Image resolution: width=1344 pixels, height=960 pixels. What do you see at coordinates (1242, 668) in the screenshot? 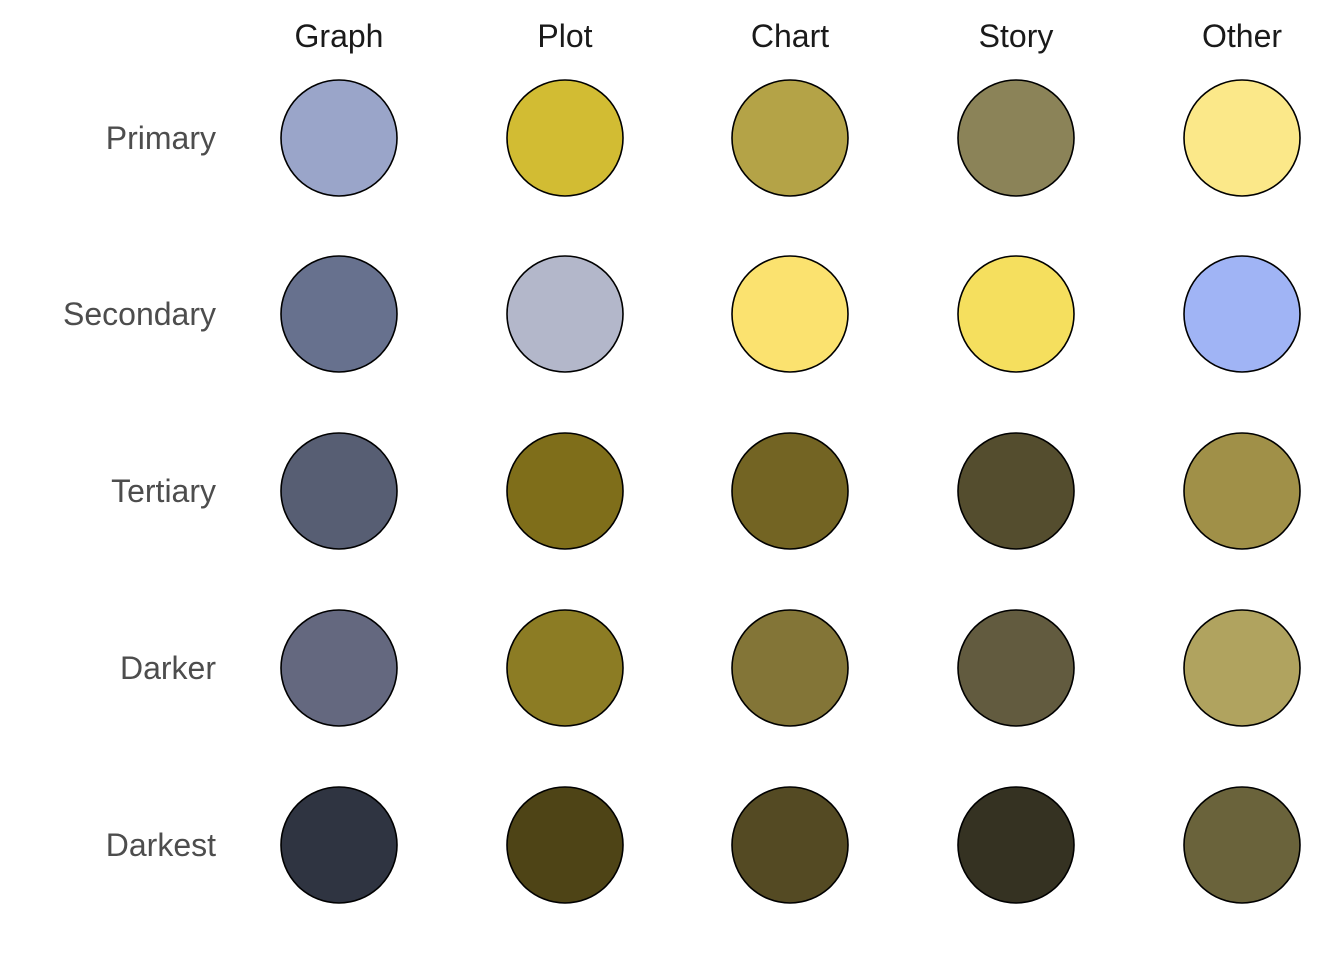
I see `swatch-darker-other` at bounding box center [1242, 668].